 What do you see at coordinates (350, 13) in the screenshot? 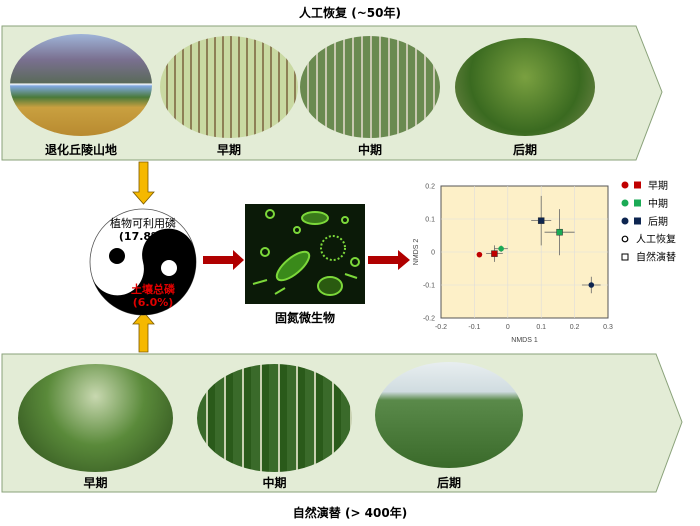
I see `top-title: 人工恢复 (~50年)` at bounding box center [350, 13].